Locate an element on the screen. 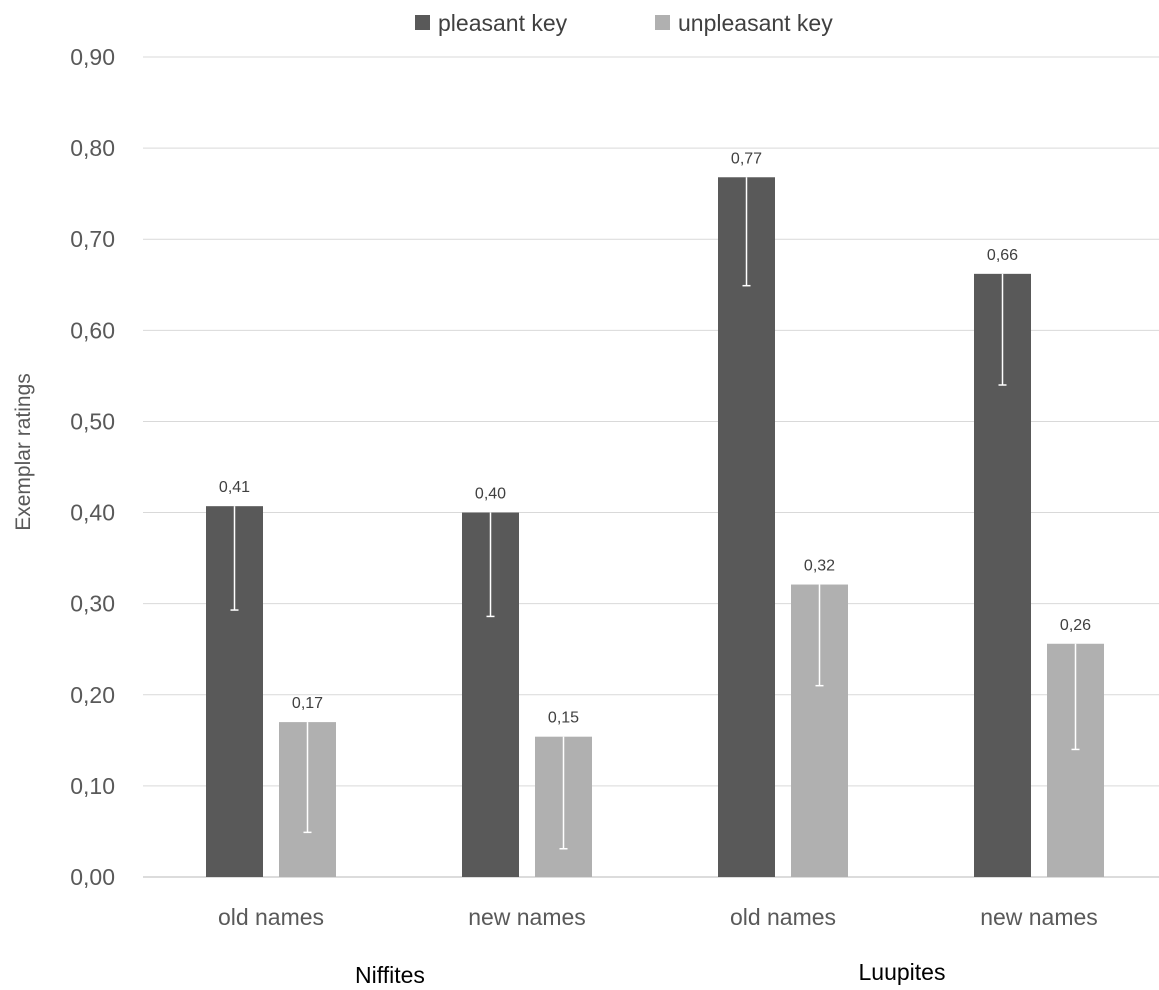  group-label: Niffites is located at coordinates (390, 975).